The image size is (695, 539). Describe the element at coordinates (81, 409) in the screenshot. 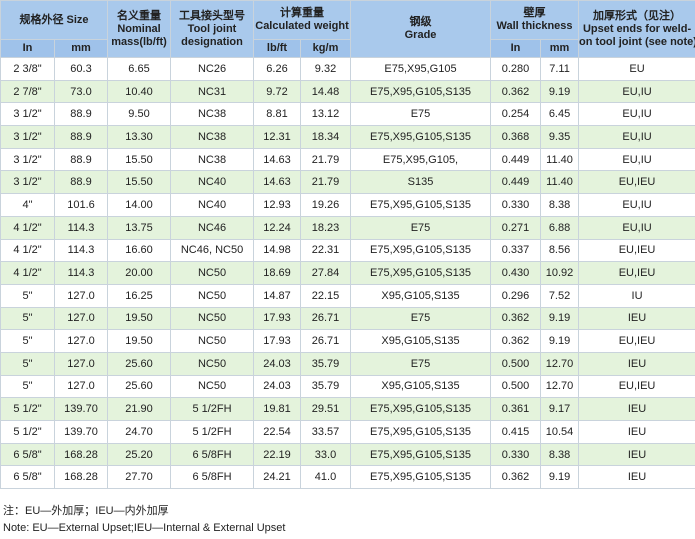

I see `table-cell: 139.70` at that location.